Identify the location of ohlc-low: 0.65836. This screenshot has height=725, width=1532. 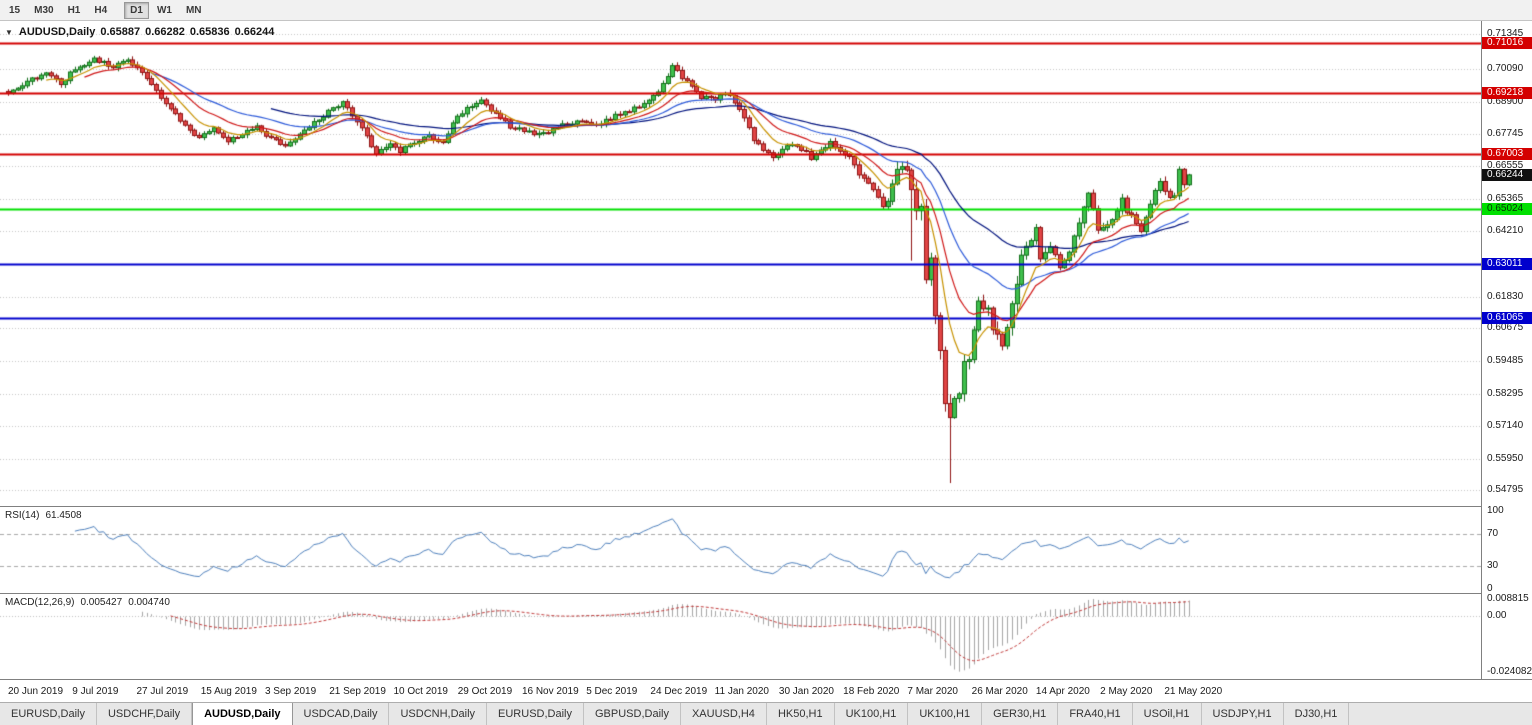
(209, 32).